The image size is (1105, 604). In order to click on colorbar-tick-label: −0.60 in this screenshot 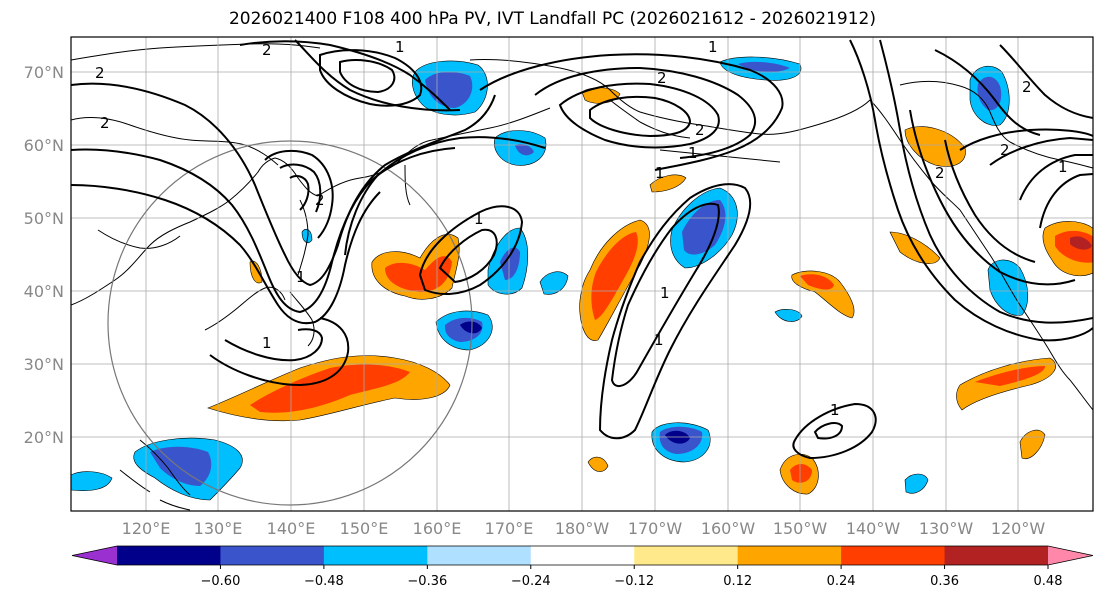, I will do `click(221, 581)`.